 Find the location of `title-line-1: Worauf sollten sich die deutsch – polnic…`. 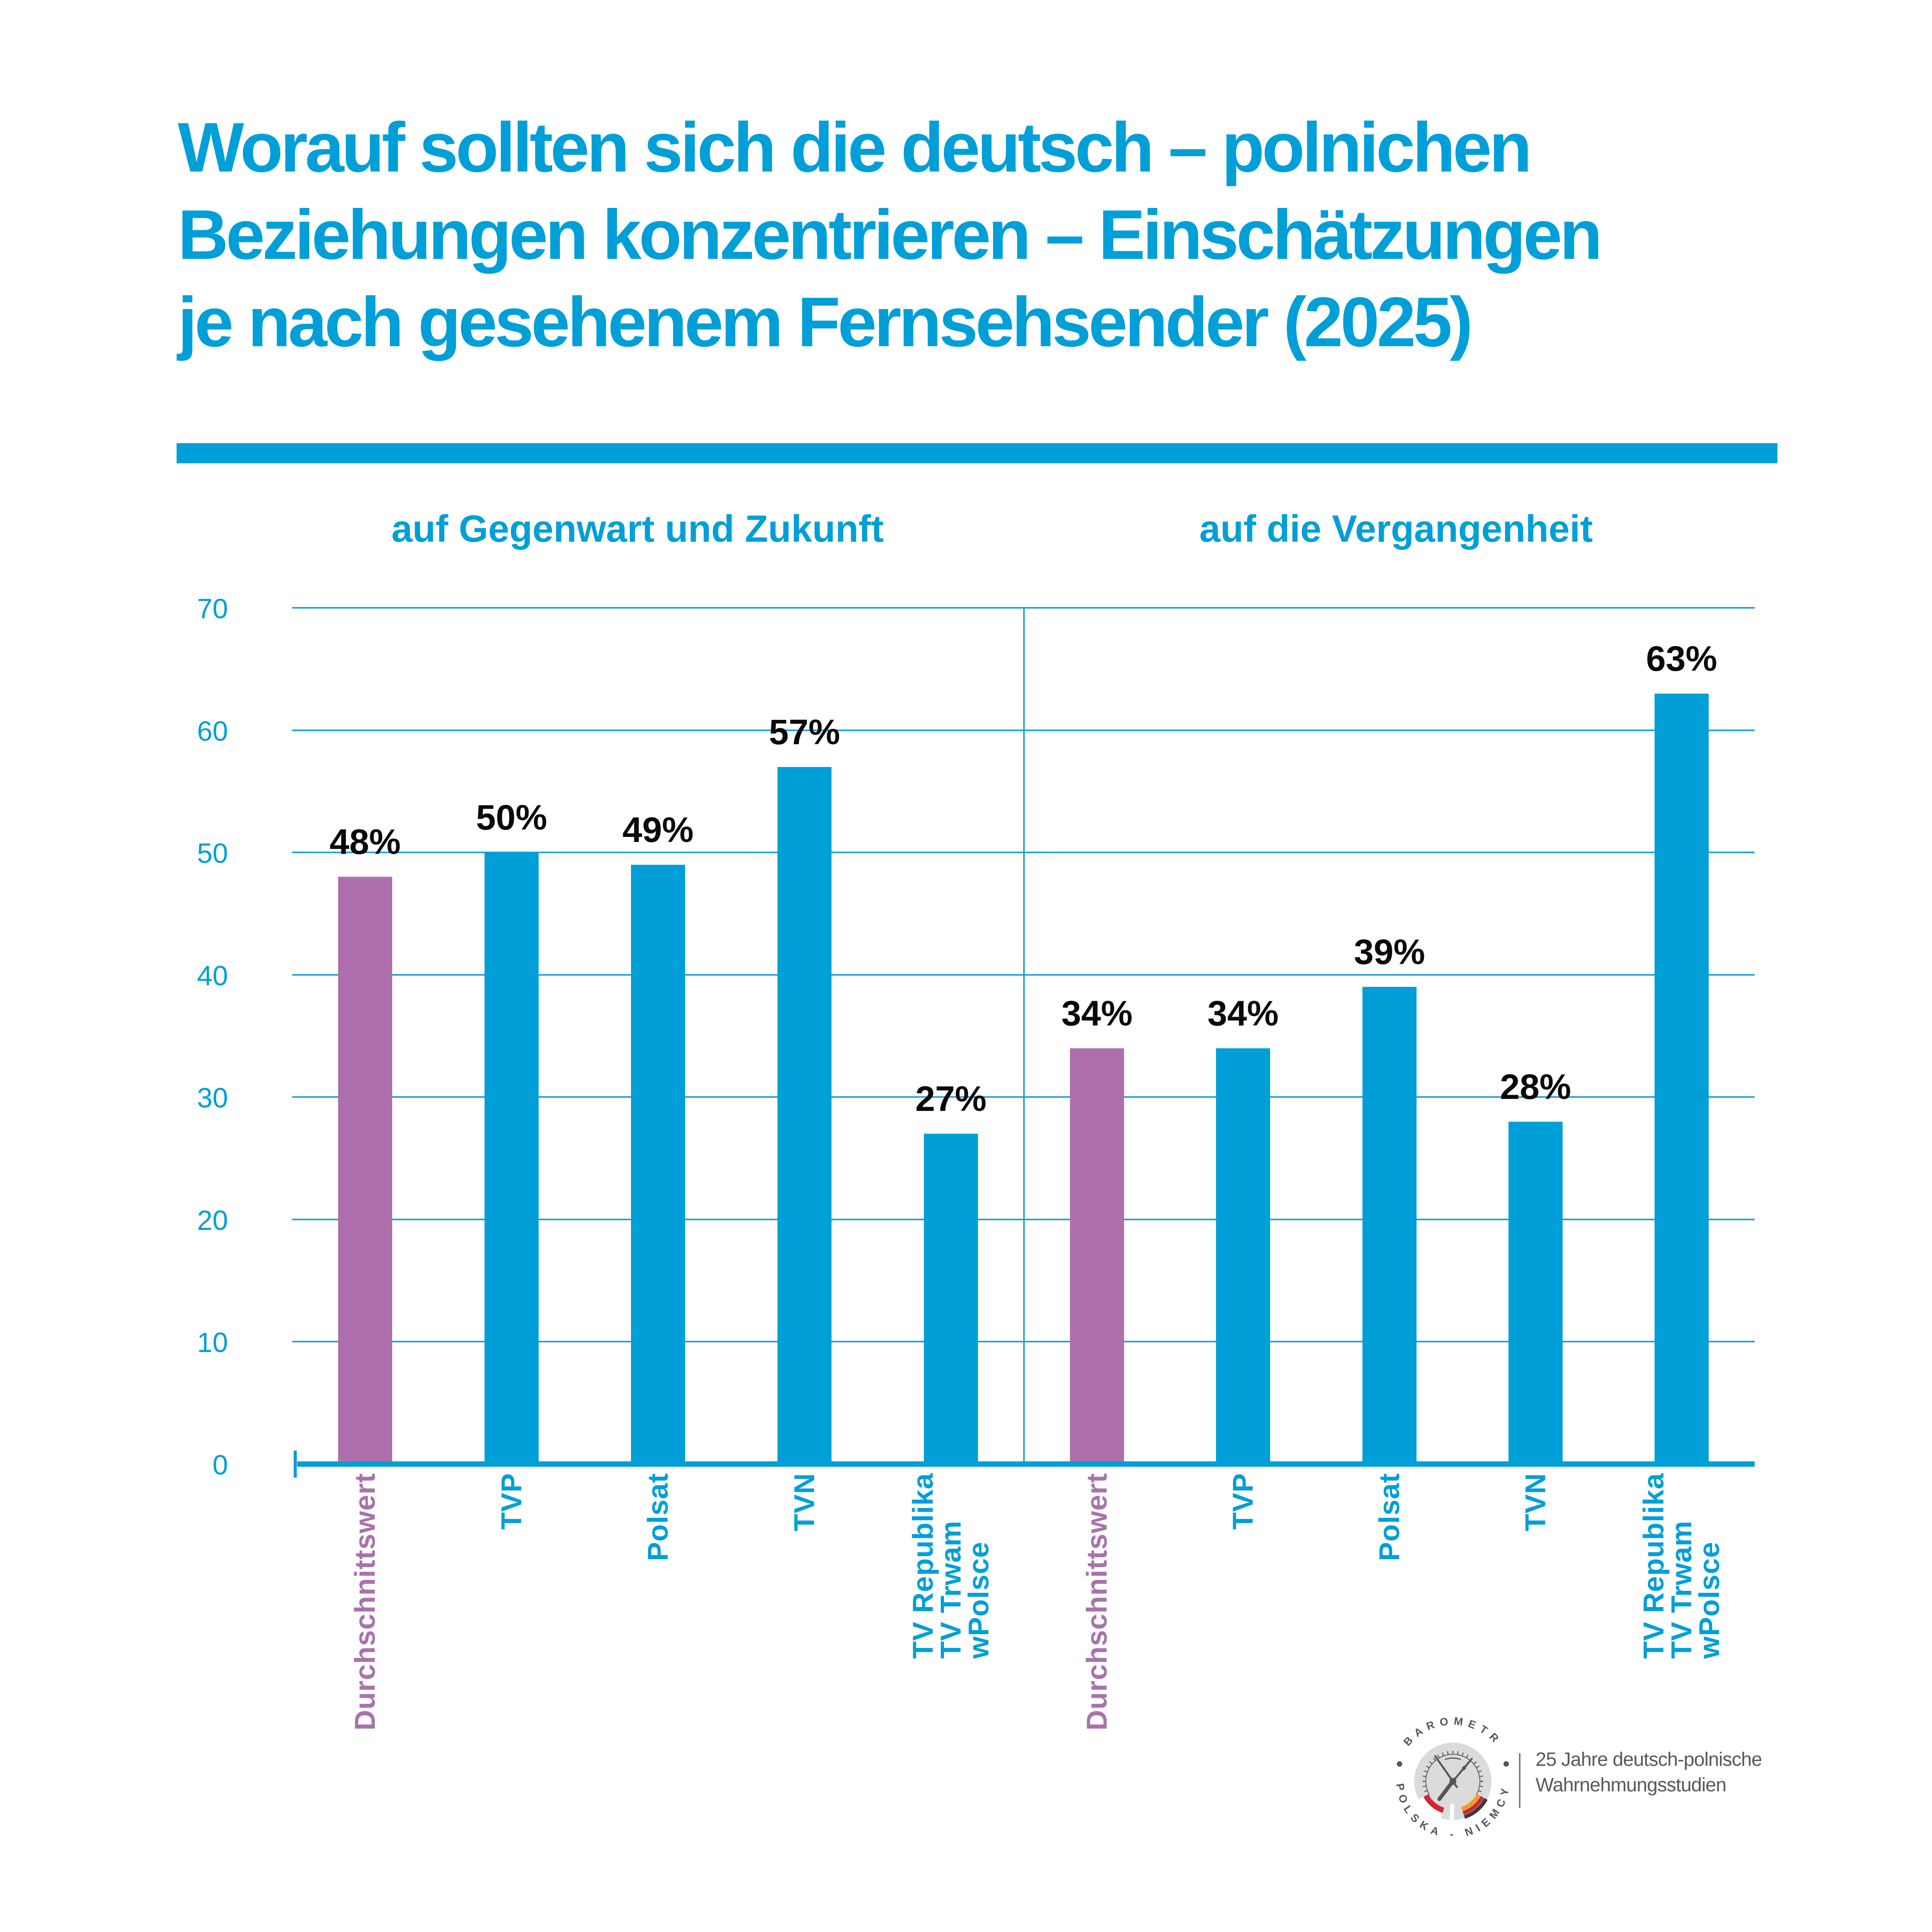

title-line-1: Worauf sollten sich die deutsch – polnic… is located at coordinates (855, 147).